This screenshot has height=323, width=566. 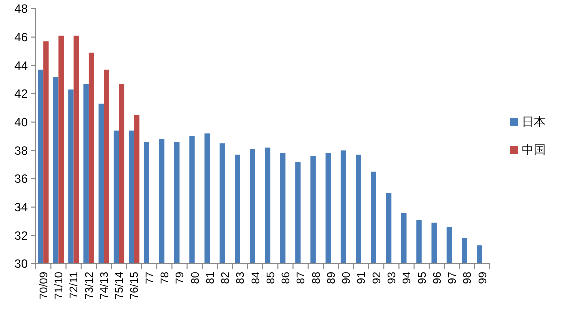 What do you see at coordinates (74, 285) in the screenshot?
I see `x-tick-label: 72/11` at bounding box center [74, 285].